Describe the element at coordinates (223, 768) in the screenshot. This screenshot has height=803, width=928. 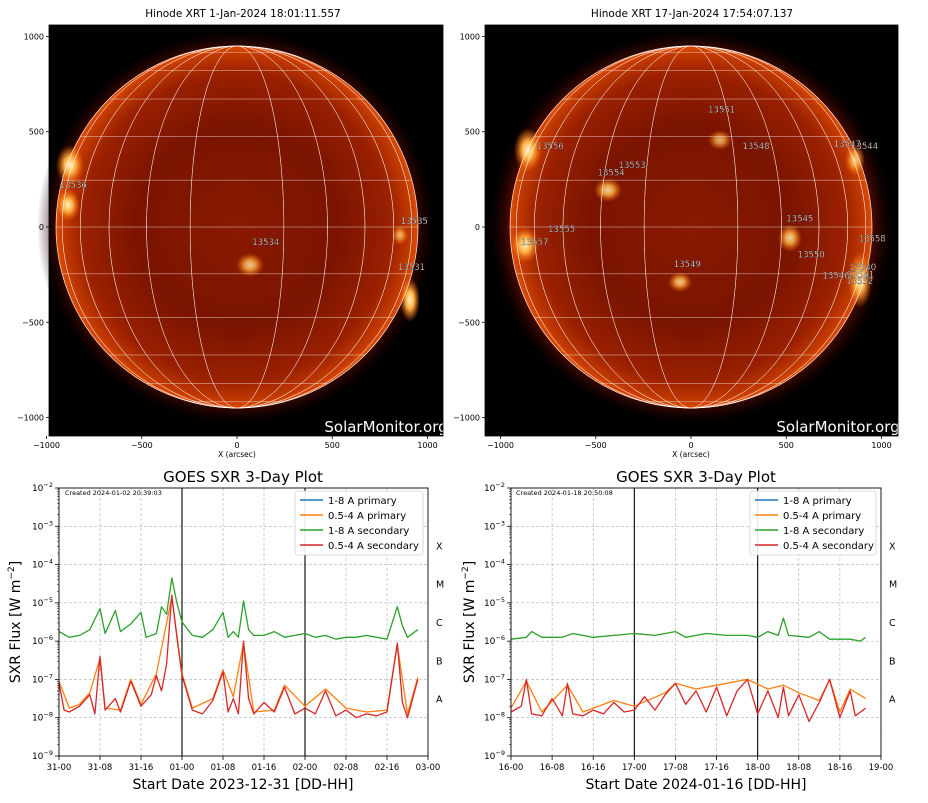
I see `x-tick-label: 01-08` at that location.